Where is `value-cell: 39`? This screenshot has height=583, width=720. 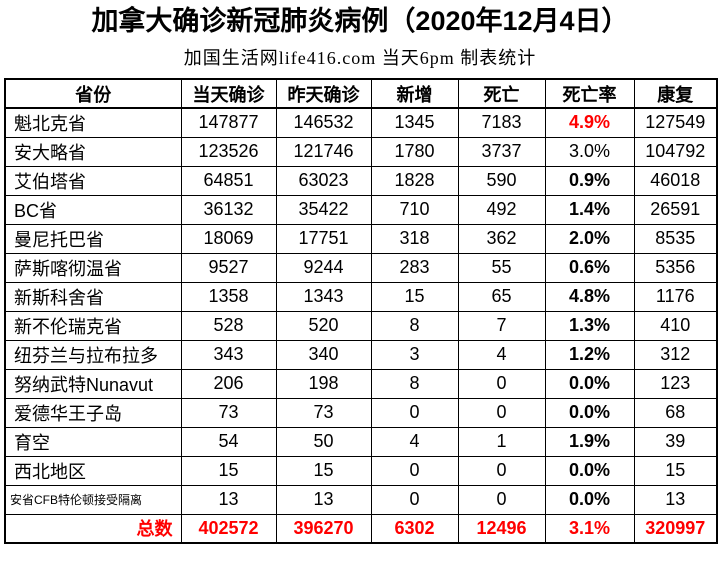
value-cell: 39 is located at coordinates (675, 441).